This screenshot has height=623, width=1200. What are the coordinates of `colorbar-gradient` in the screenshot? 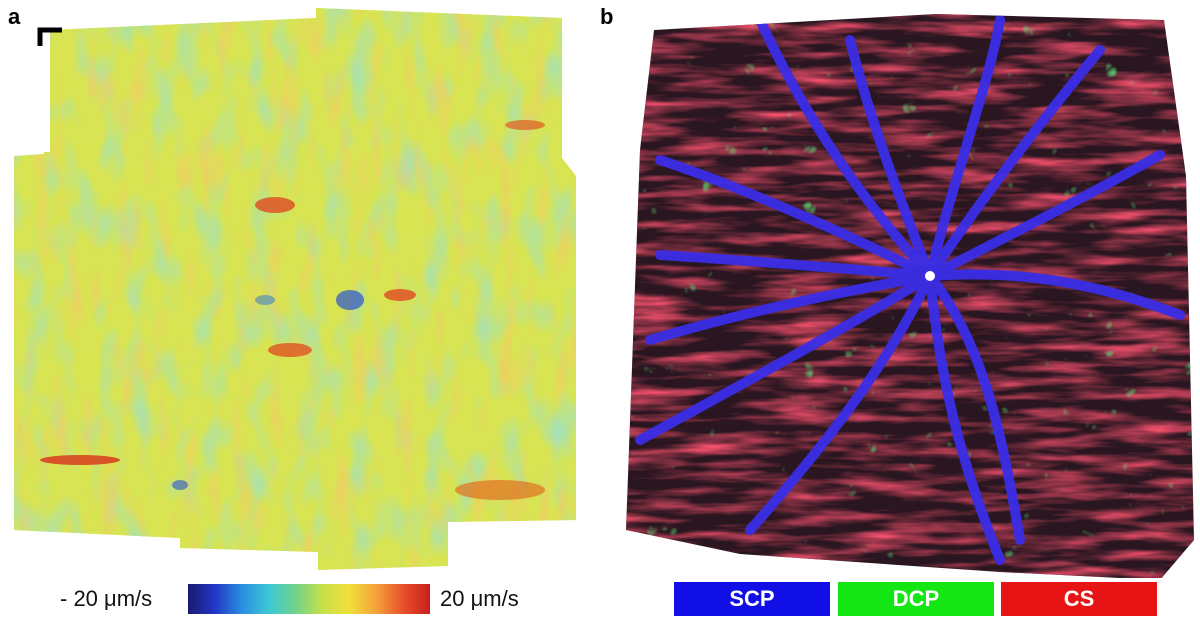 It's located at (309, 599).